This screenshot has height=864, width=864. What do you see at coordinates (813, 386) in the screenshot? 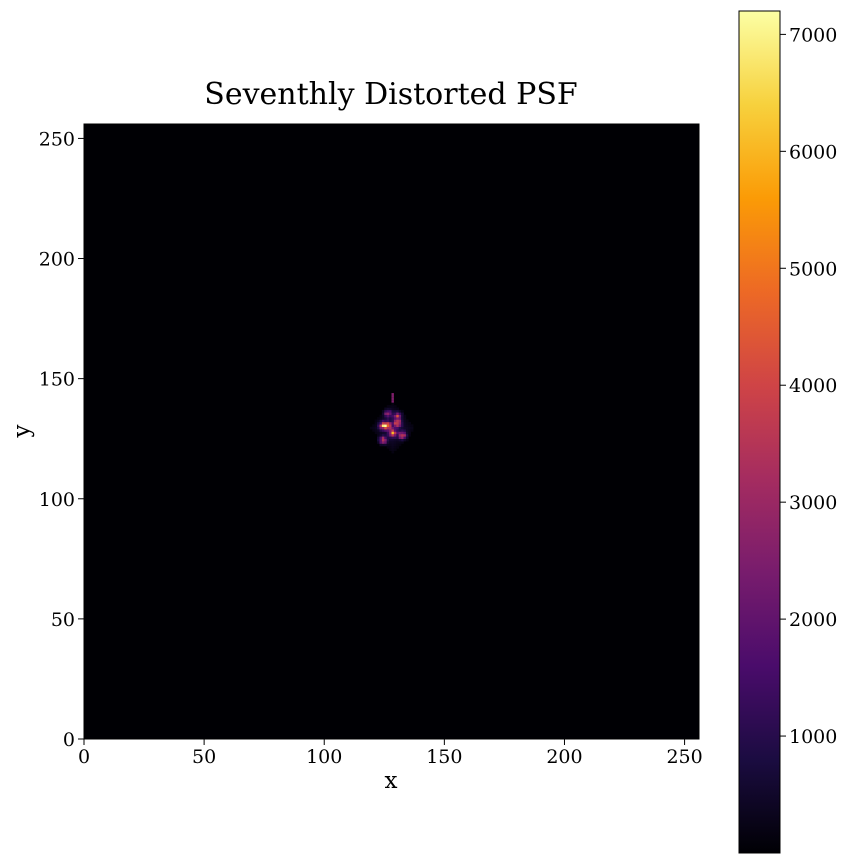
I see `colorbar-tick-label: 4000` at bounding box center [813, 386].